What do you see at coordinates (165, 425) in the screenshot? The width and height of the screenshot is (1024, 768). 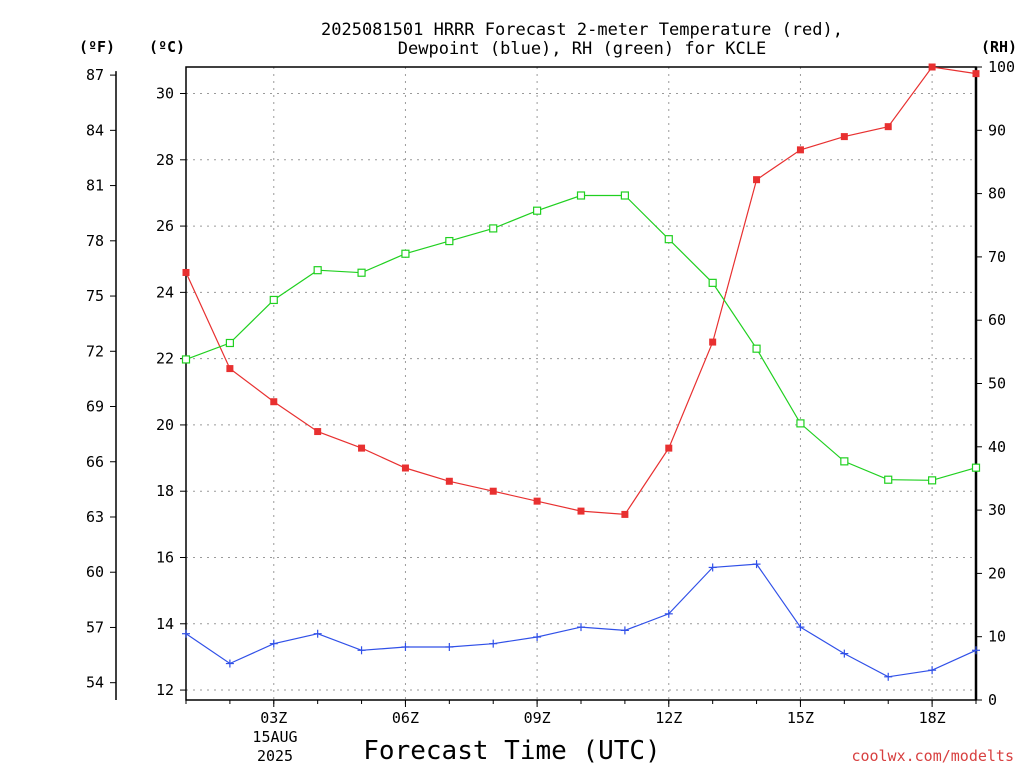 I see `celsius-tick-label: 20` at bounding box center [165, 425].